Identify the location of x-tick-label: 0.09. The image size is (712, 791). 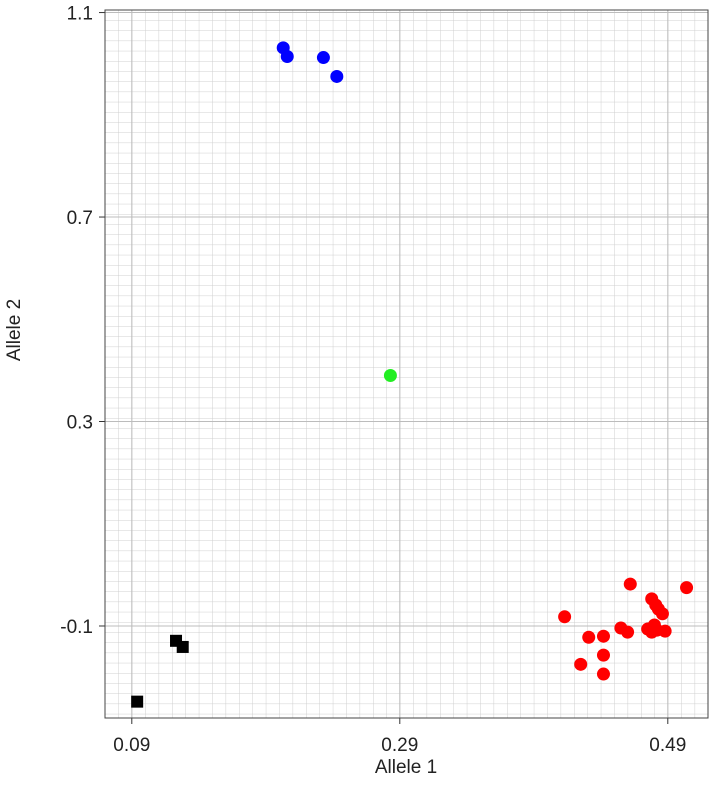
(131, 745).